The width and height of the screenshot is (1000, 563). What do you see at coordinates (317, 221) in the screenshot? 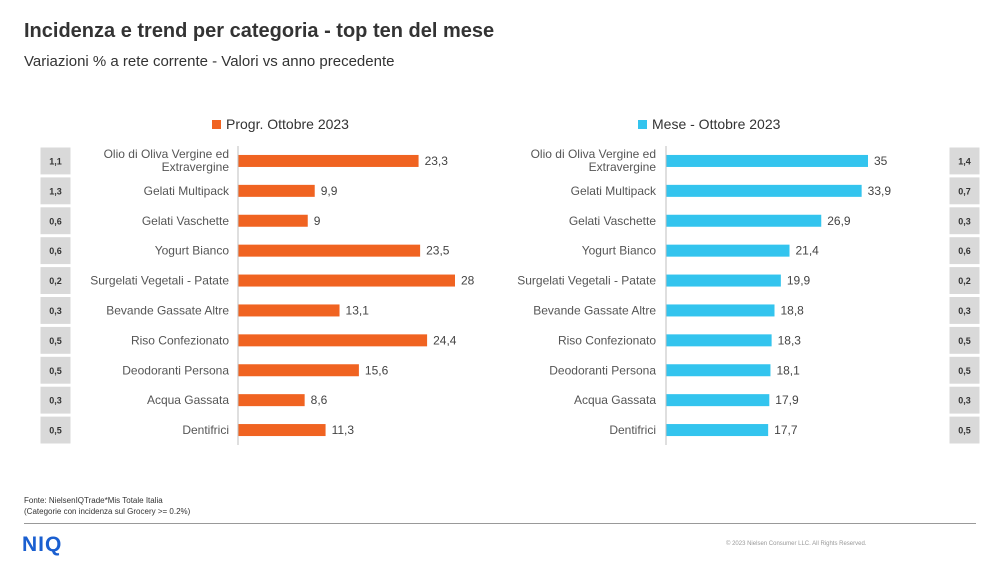
I see `left-bar-value-label: 9` at bounding box center [317, 221].